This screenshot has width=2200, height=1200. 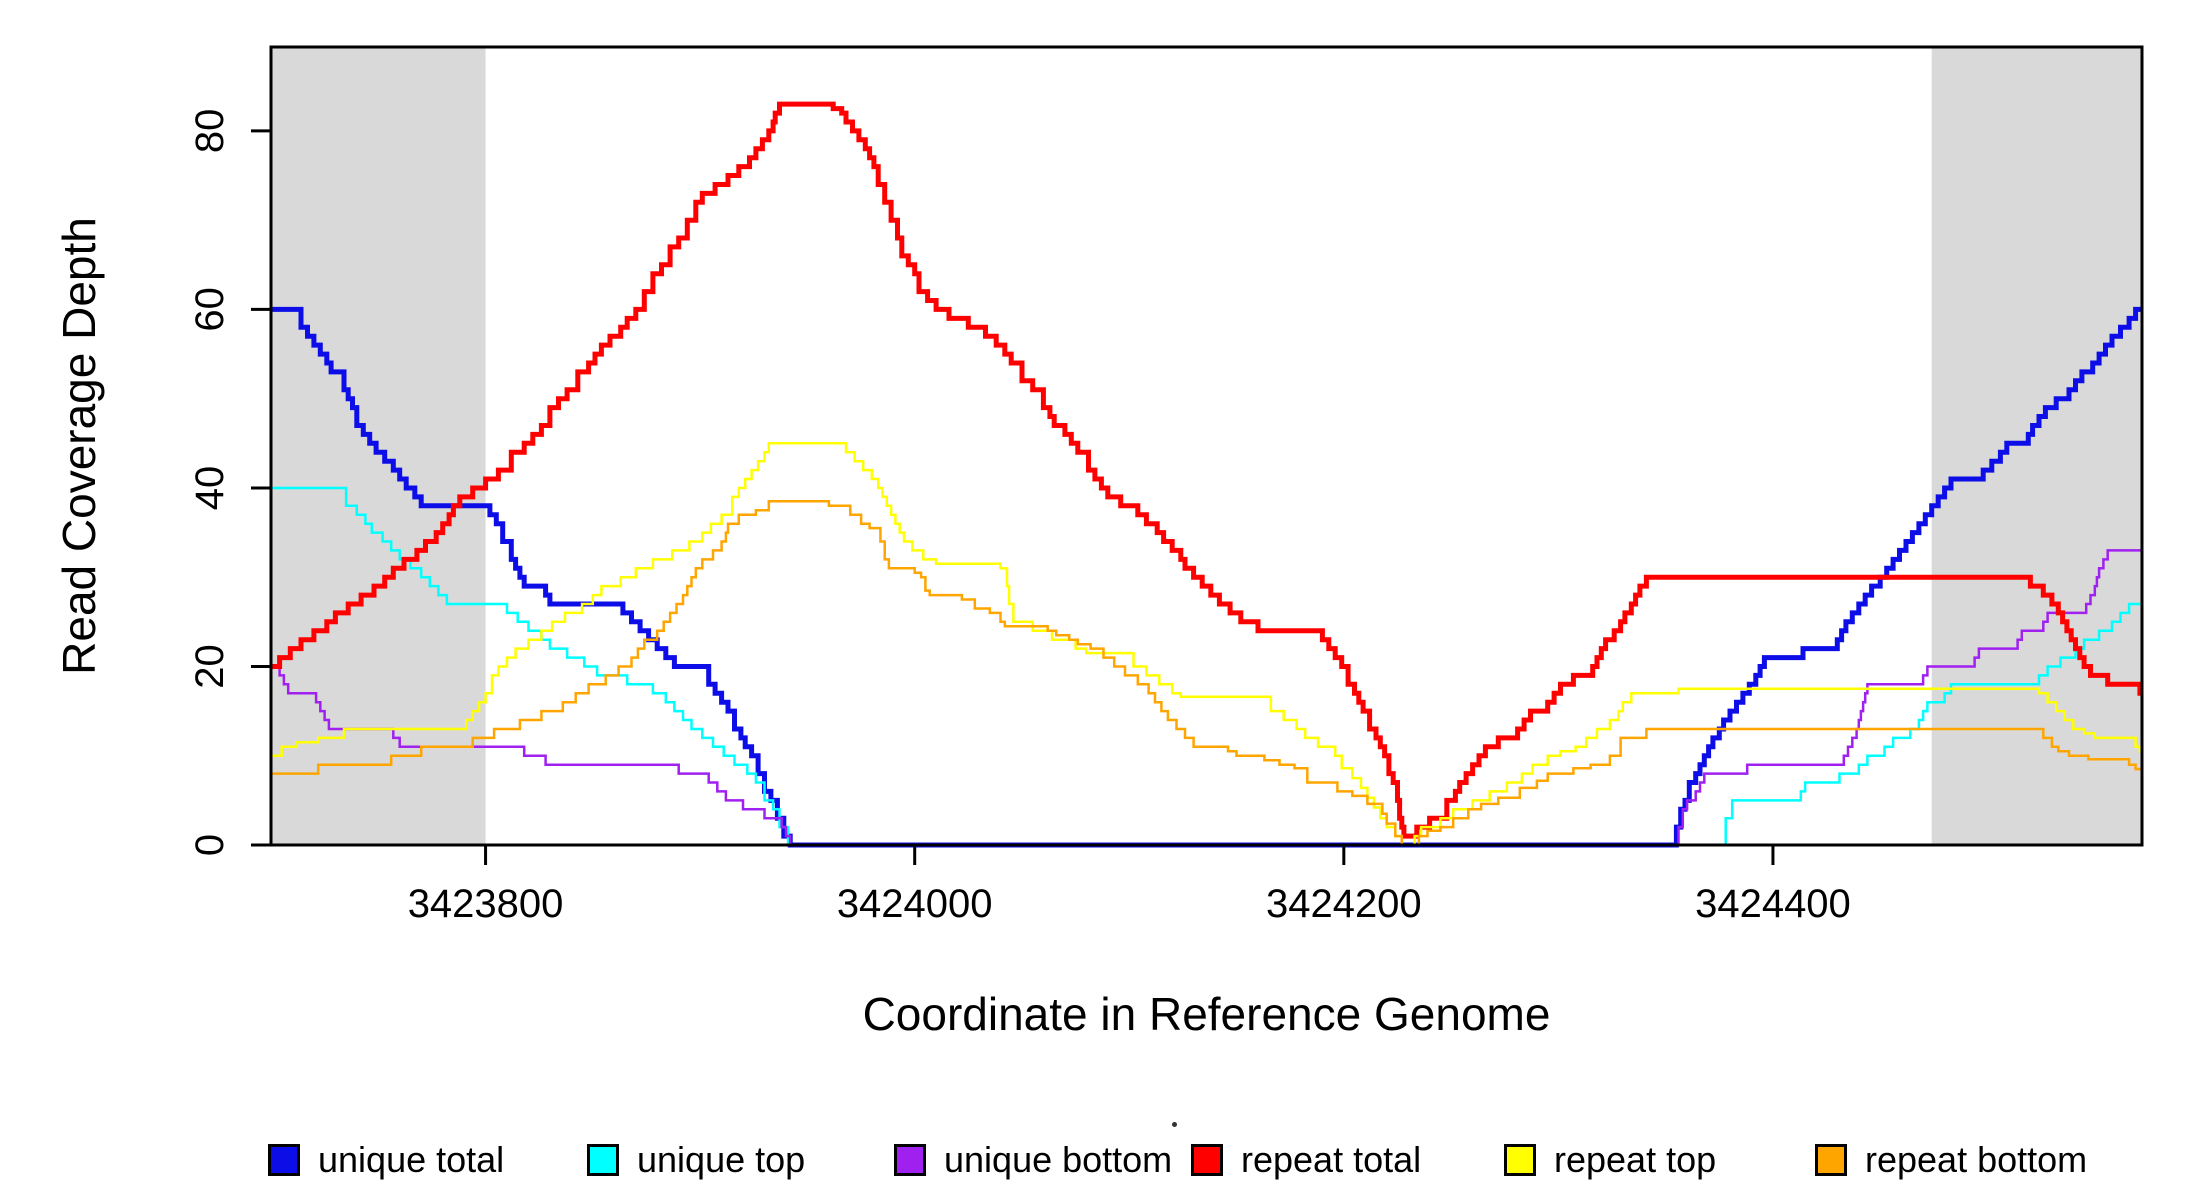 What do you see at coordinates (1976, 1159) in the screenshot?
I see `legend-label: repeat bottom` at bounding box center [1976, 1159].